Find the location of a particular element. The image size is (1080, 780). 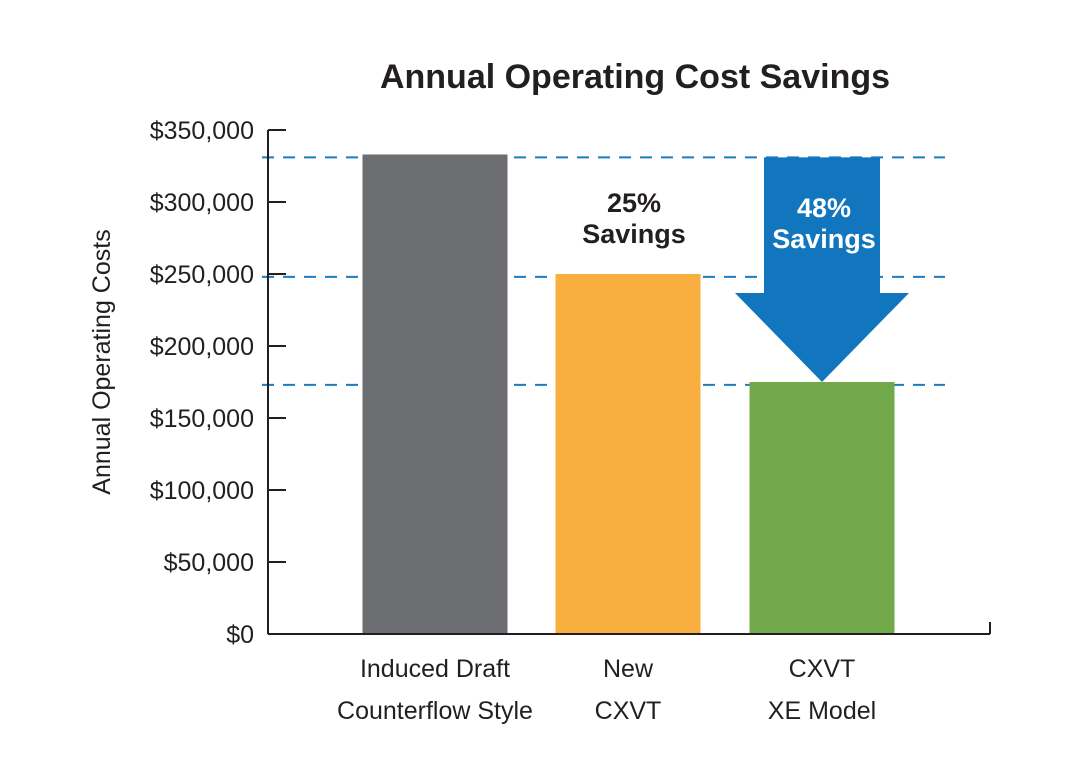

category-label-2-line-1: XE Model is located at coordinates (822, 711).